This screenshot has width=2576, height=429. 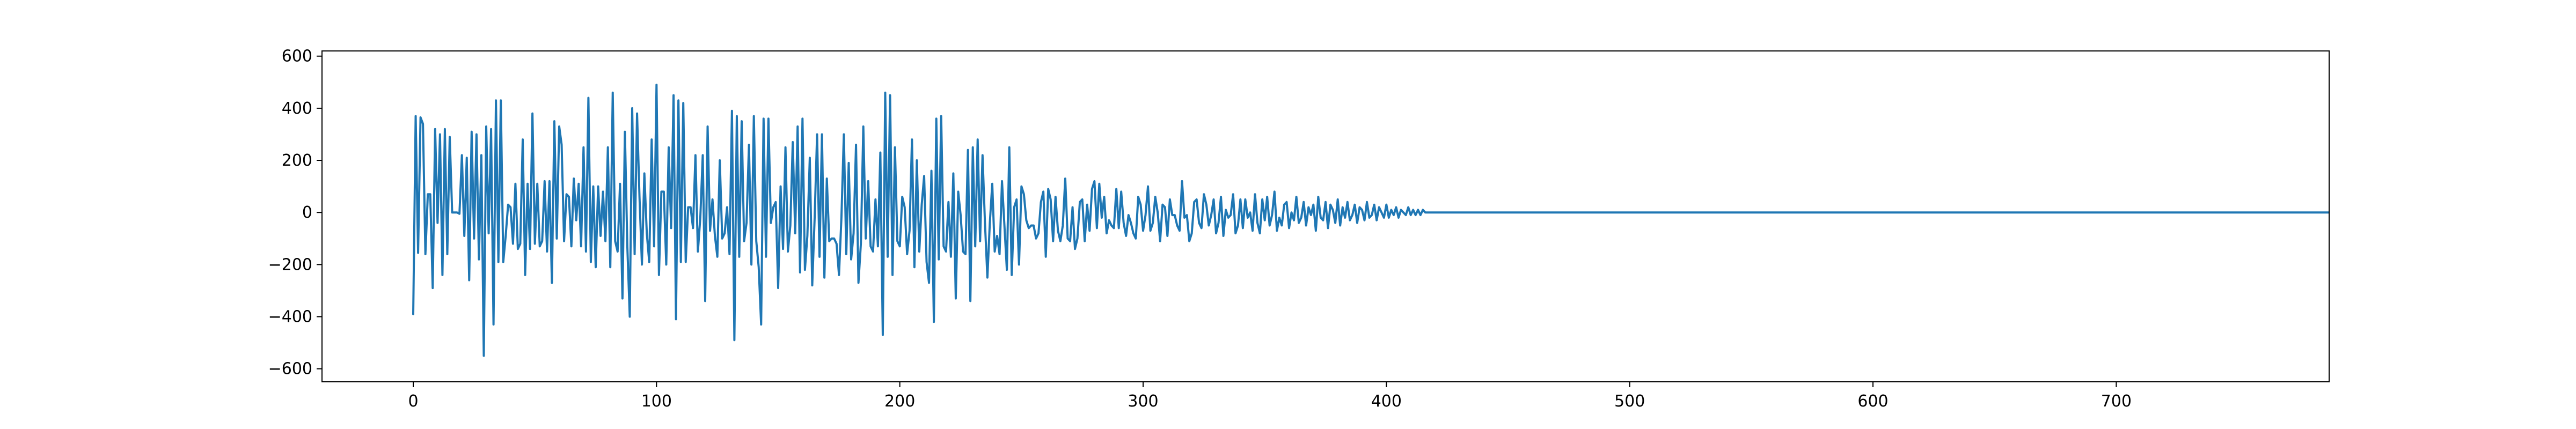 What do you see at coordinates (1270, 396) in the screenshot?
I see `x-axis: 0 100 200 300 400 500 600 700` at bounding box center [1270, 396].